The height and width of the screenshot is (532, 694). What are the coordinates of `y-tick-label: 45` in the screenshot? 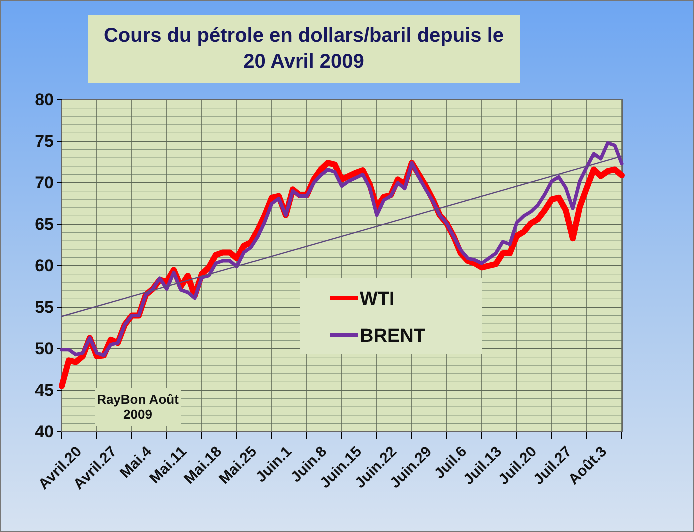 It's located at (44, 390).